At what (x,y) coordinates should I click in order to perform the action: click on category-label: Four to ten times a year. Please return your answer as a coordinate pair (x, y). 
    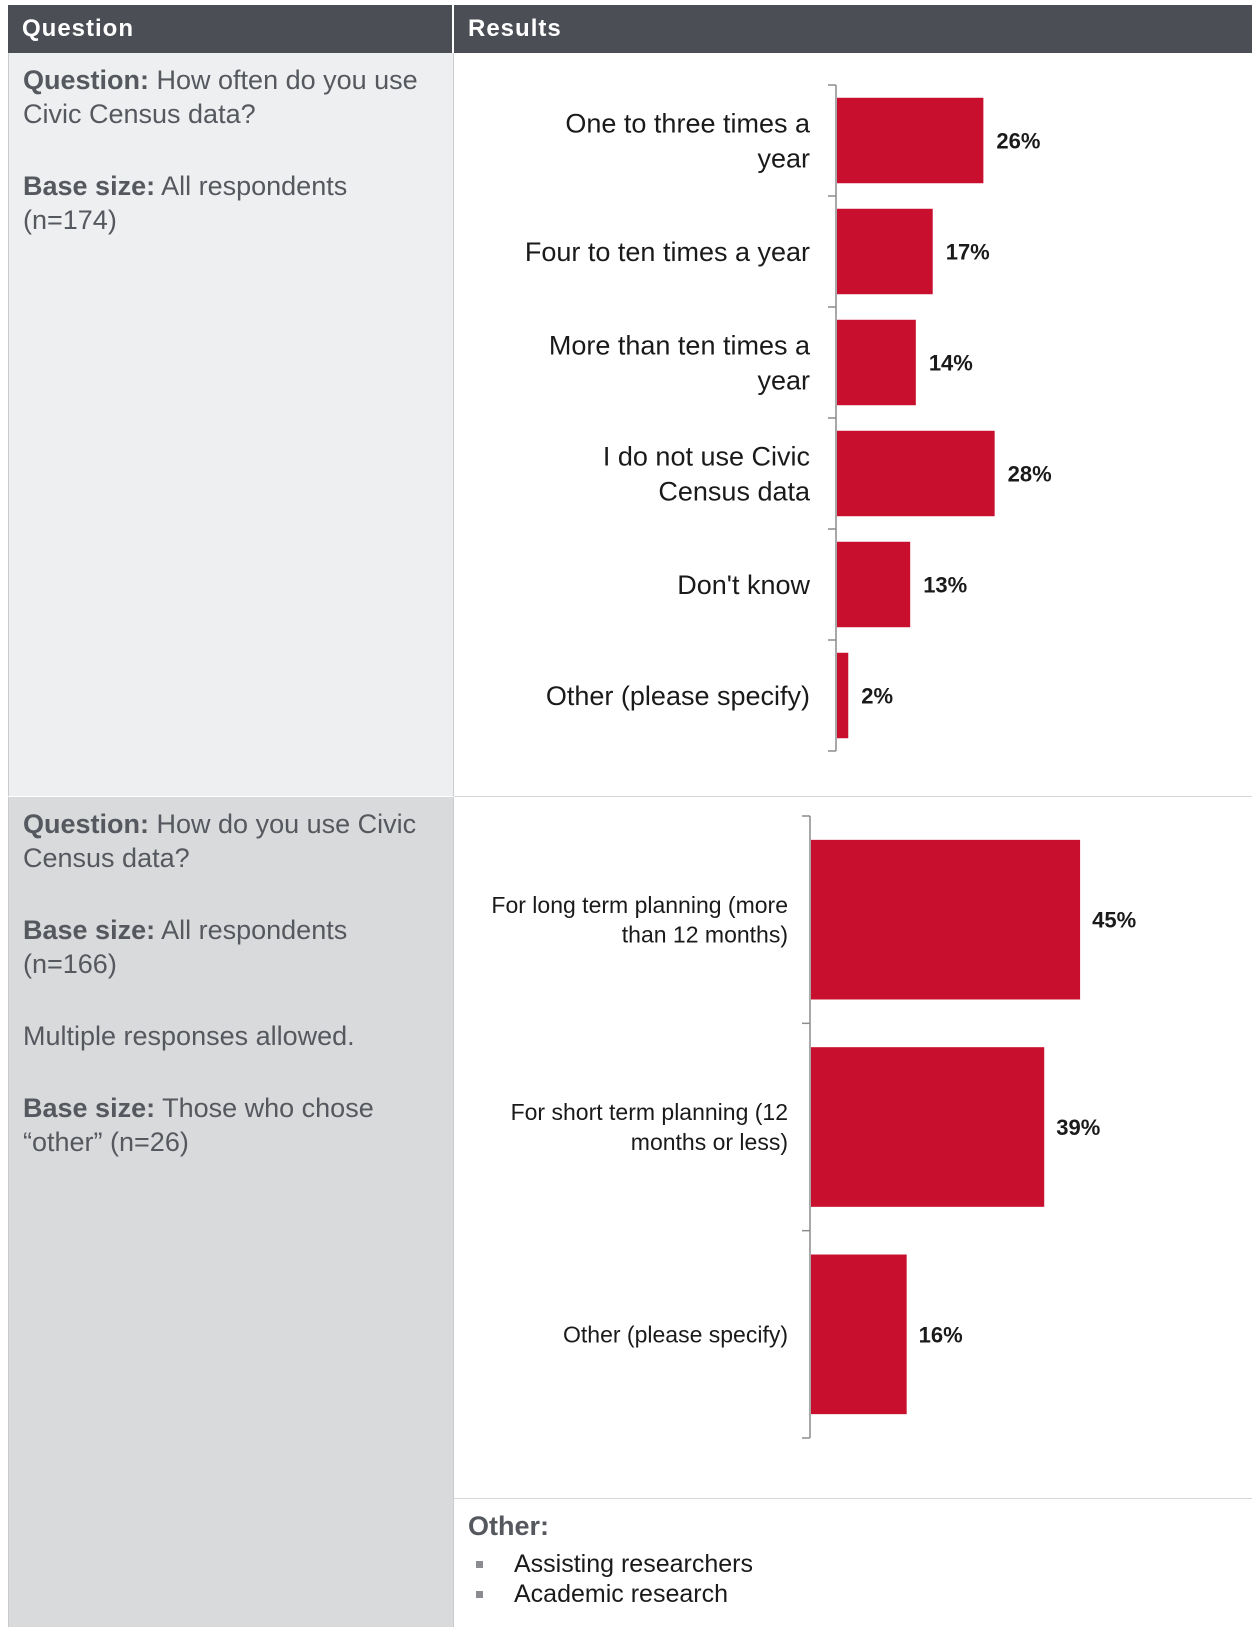
    Looking at the image, I should click on (667, 252).